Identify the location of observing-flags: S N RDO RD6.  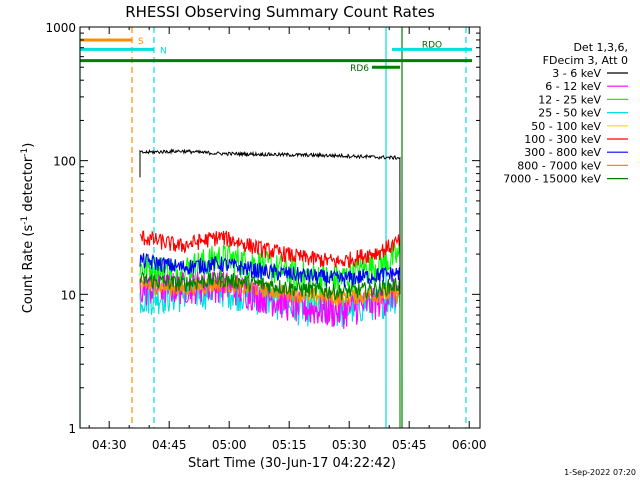
(276, 55).